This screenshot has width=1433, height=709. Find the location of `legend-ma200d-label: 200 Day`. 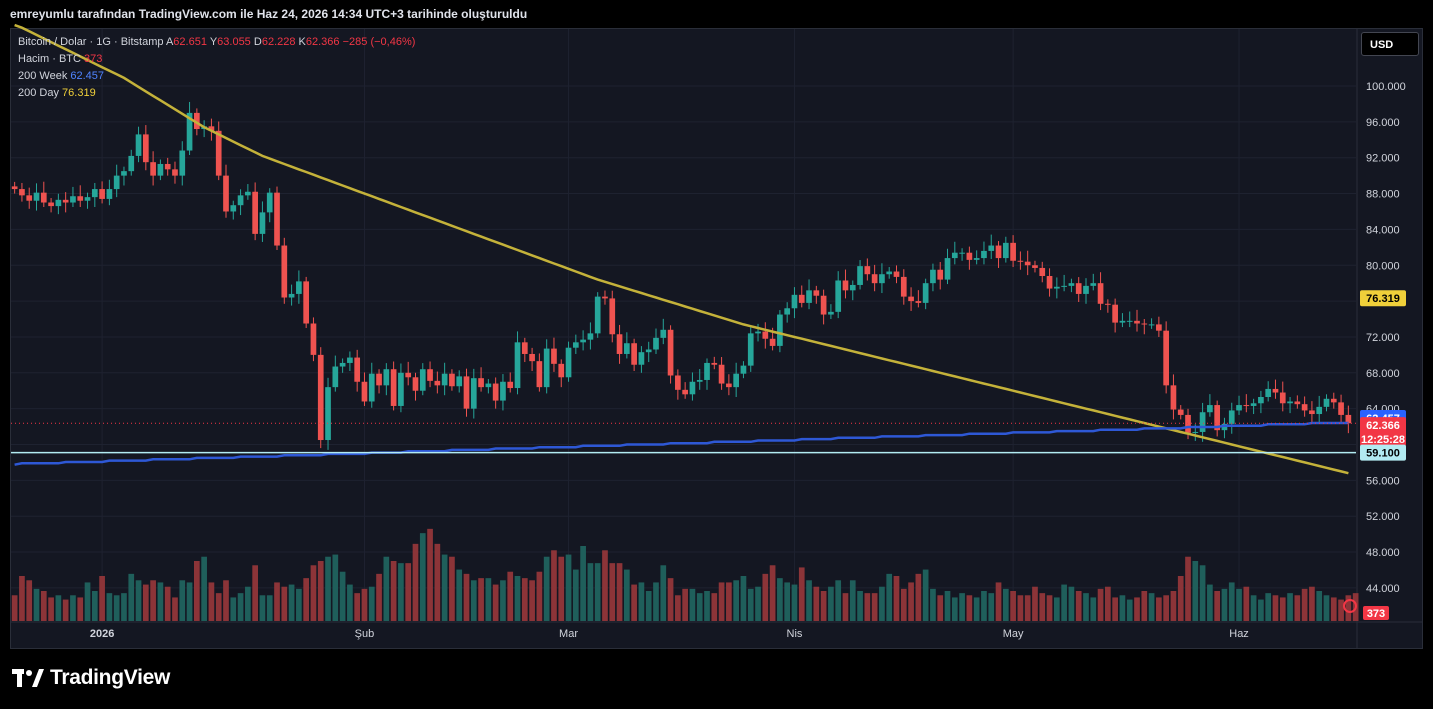

legend-ma200d-label: 200 Day is located at coordinates (38, 93).